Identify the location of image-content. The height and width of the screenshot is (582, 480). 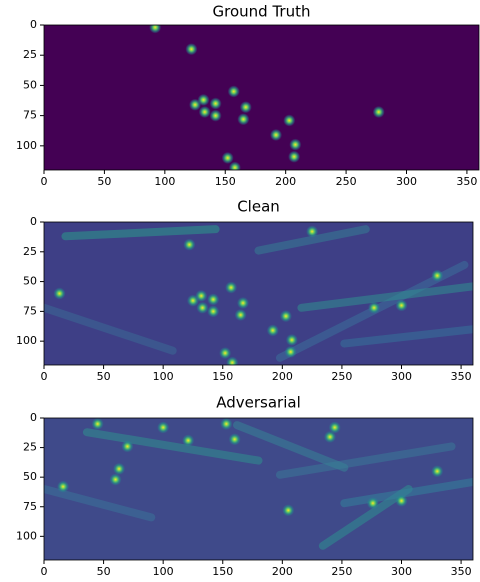
(267, 97).